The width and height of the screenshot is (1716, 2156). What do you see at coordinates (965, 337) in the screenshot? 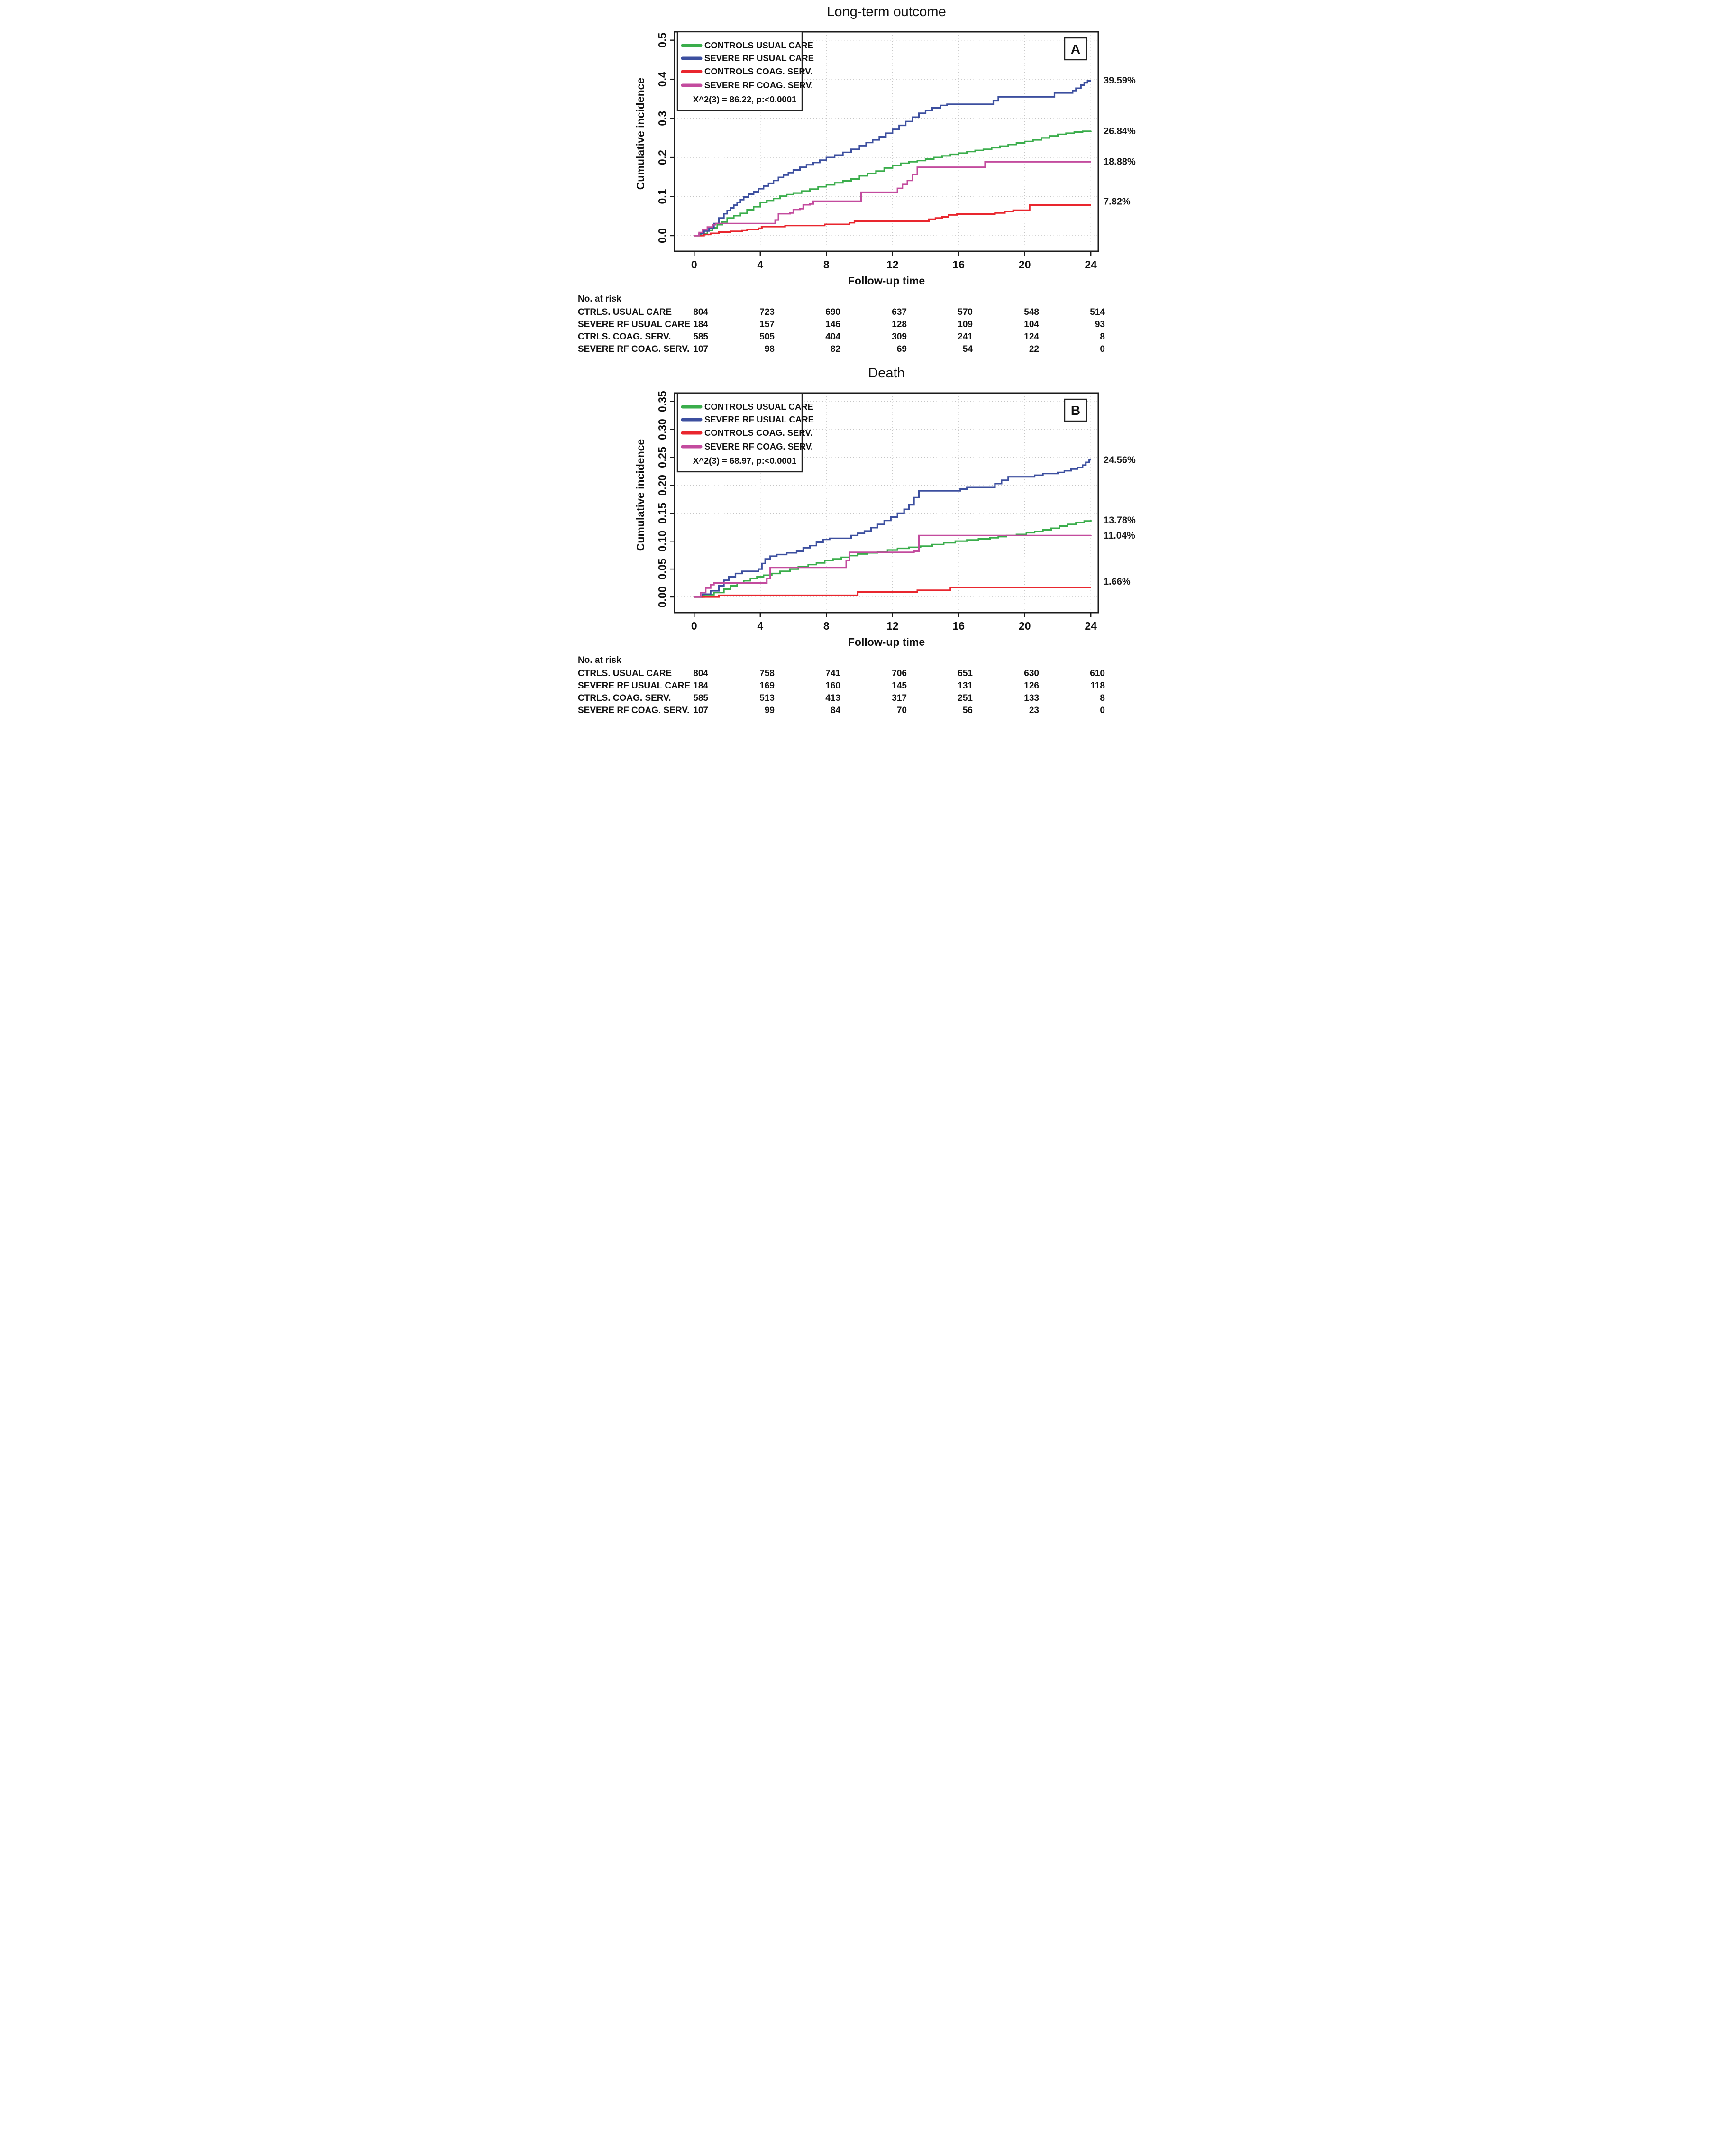
I see `risk-value-cell: 241` at bounding box center [965, 337].